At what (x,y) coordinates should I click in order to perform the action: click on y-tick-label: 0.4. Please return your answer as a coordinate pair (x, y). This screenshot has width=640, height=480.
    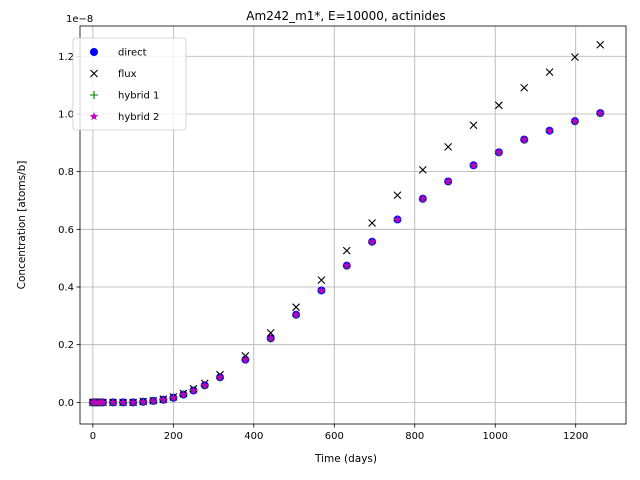
    Looking at the image, I should click on (66, 288).